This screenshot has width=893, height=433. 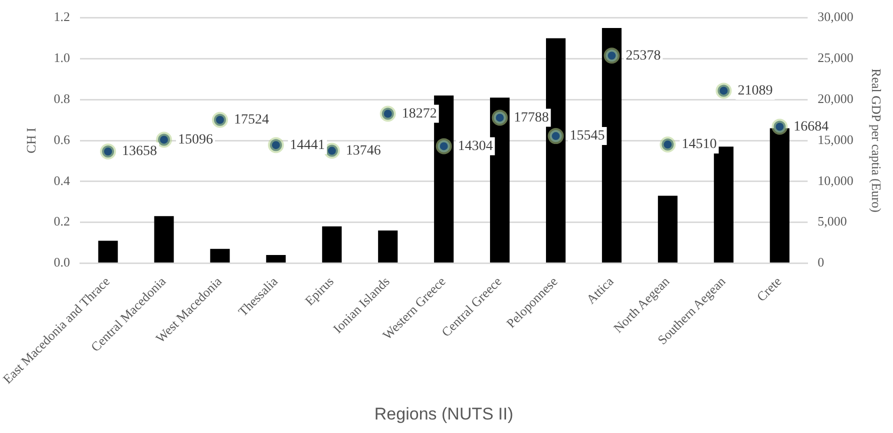 What do you see at coordinates (30, 141) in the screenshot?
I see `y-axis-title: CH I` at bounding box center [30, 141].